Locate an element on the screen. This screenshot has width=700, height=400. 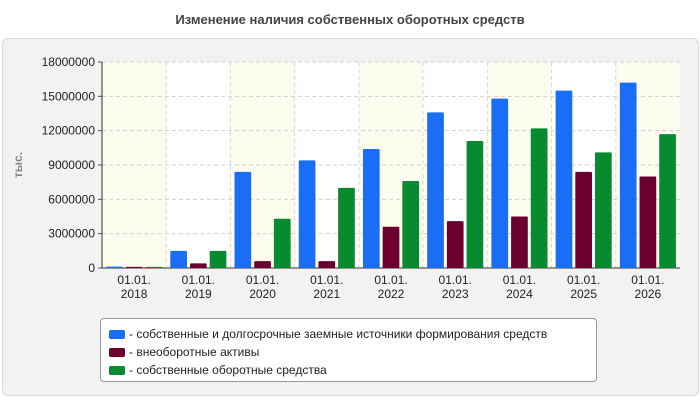
legend-label: - собственные оборотные средства is located at coordinates (228, 370).